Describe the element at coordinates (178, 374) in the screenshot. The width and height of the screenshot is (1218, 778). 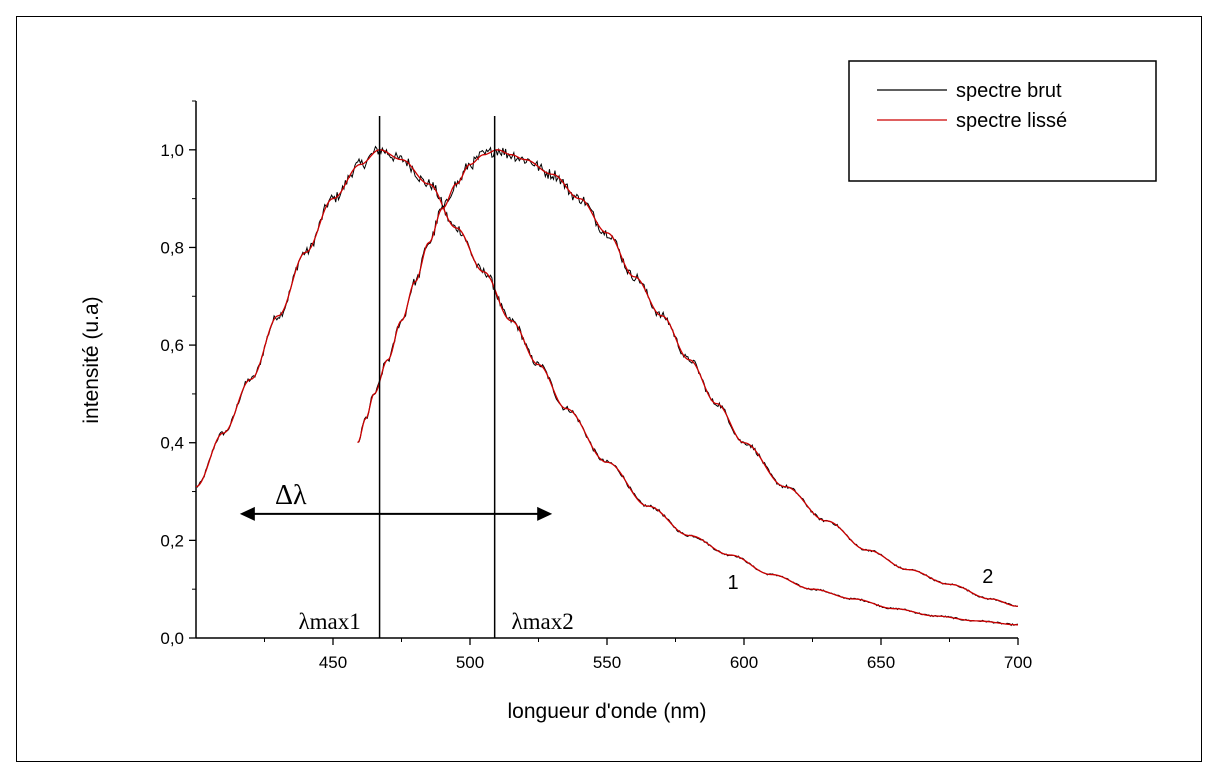
I see `y-ticks: 0,0 0,2 0,4 0,6 0,8 1,0` at that location.